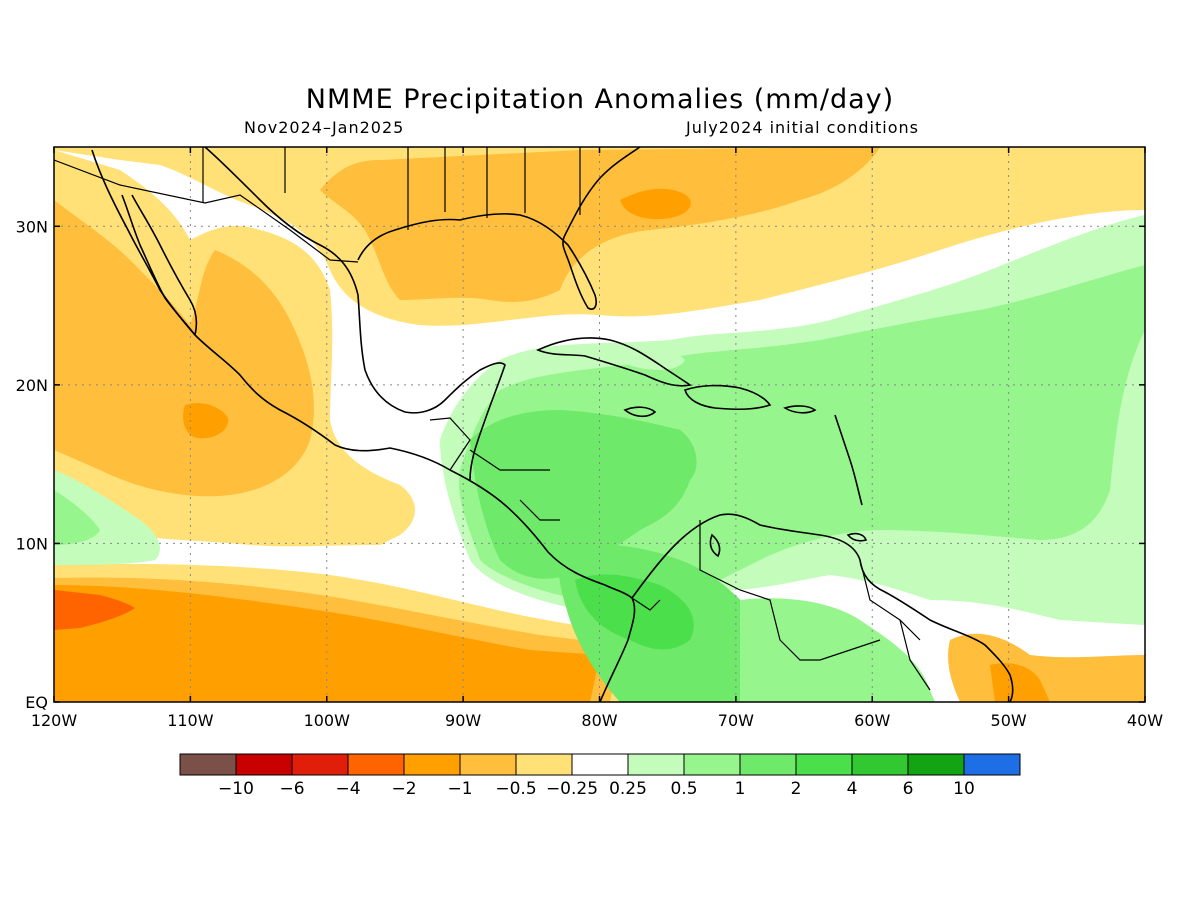  I want to click on y-tick-label: 10N, so click(32, 543).